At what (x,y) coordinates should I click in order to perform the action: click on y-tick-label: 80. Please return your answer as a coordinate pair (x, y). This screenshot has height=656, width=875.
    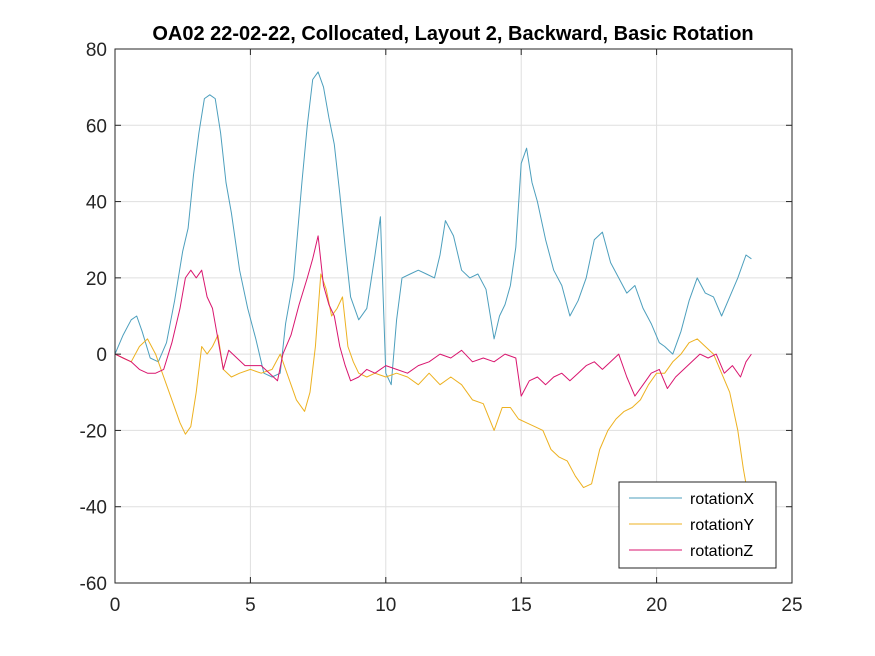
    Looking at the image, I should click on (96, 50).